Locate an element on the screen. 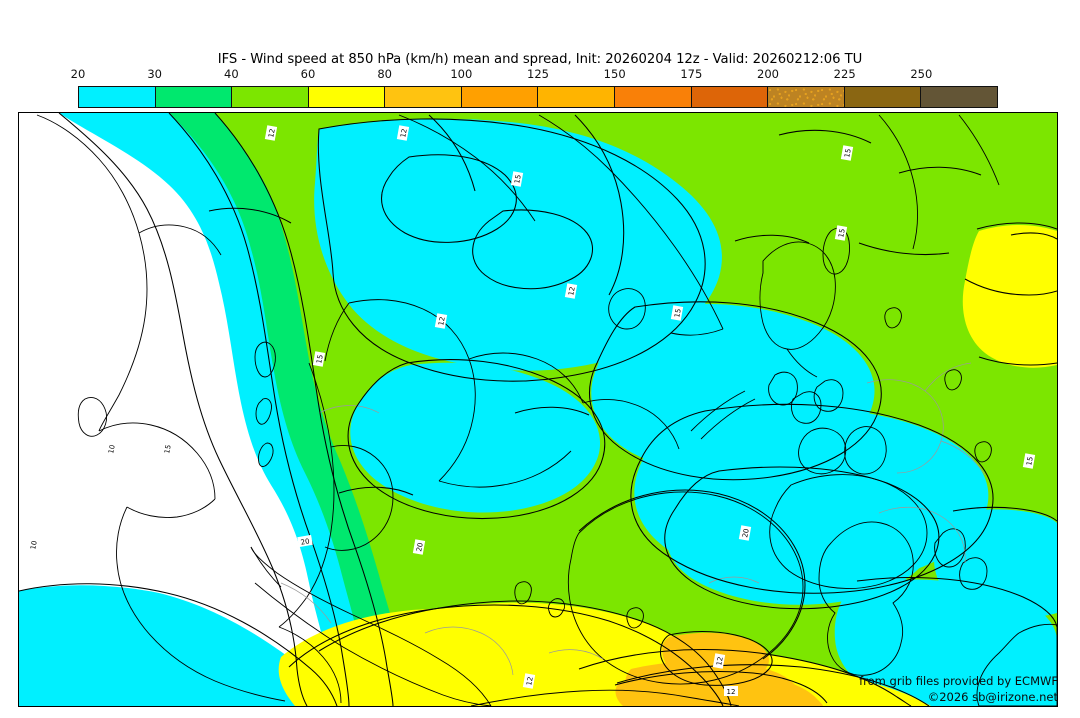 The height and width of the screenshot is (718, 1080). colorbar-tick-30: 30 is located at coordinates (154, 74).